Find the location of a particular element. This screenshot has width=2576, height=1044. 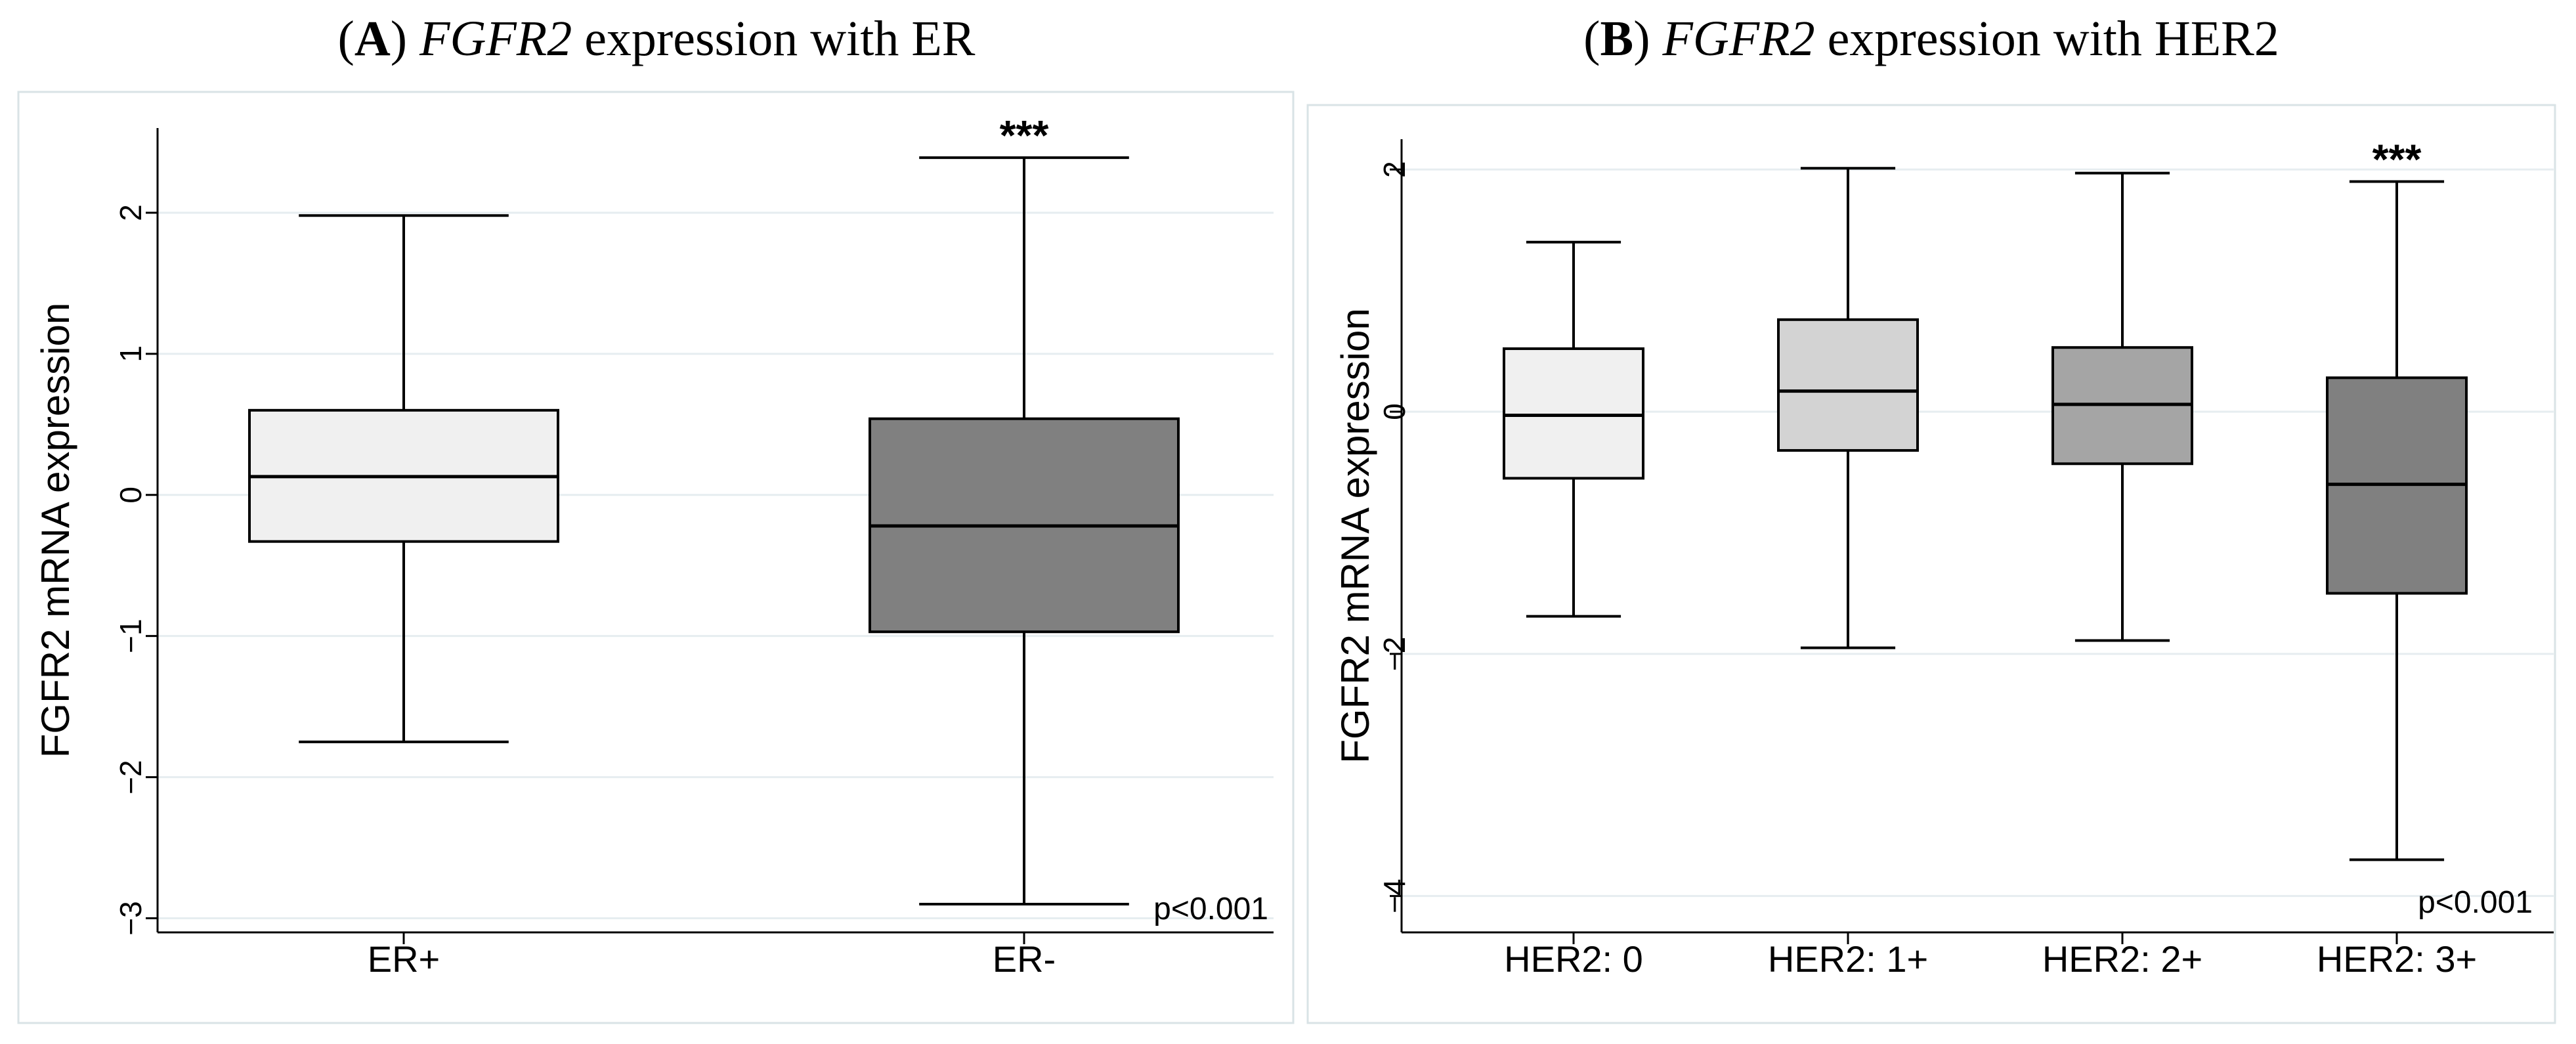

x-category-label: HER2: 2+ is located at coordinates (2122, 959).